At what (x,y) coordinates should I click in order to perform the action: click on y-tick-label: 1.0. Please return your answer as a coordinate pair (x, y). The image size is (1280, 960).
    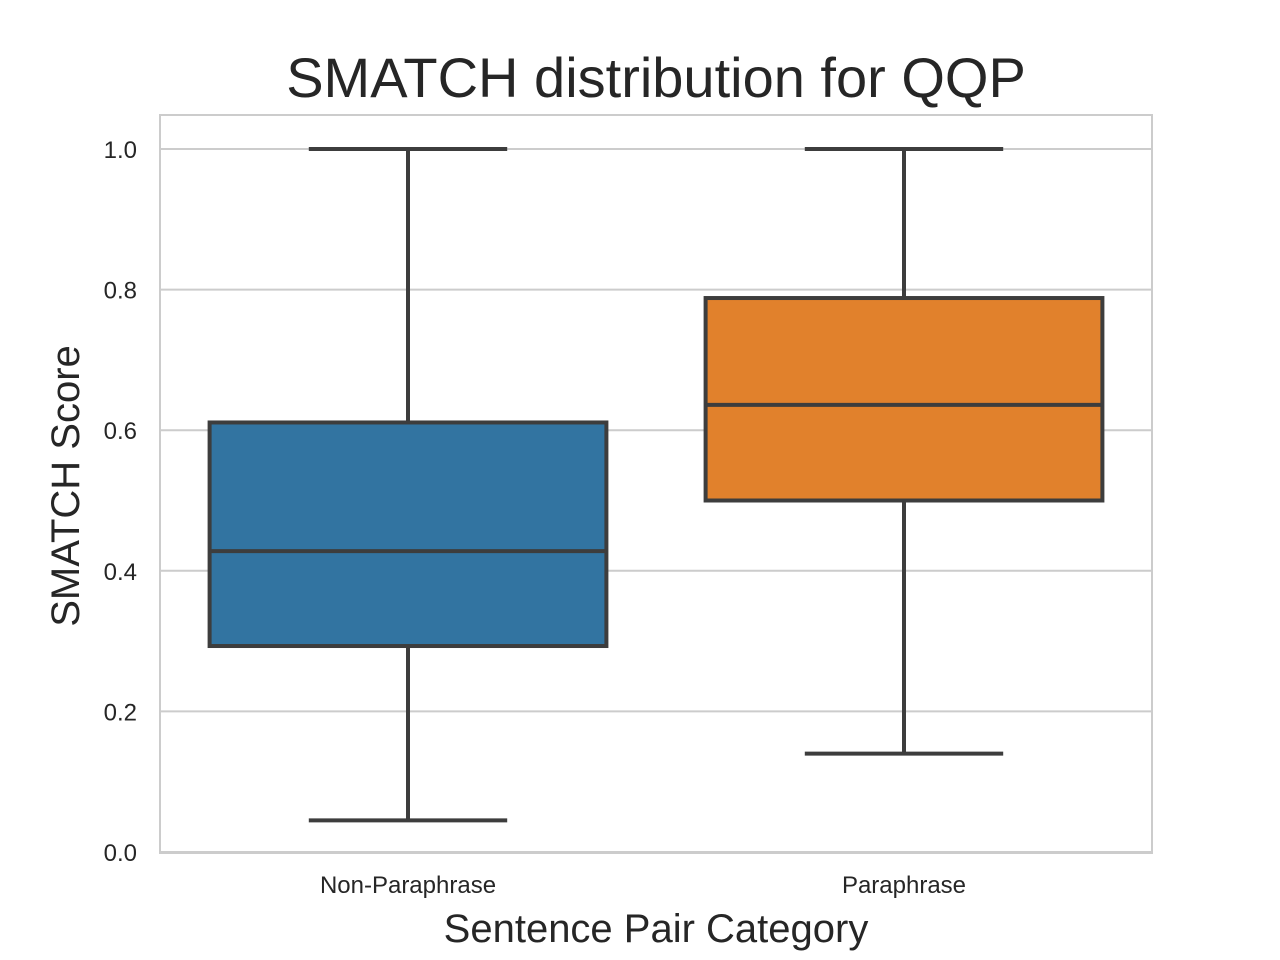
    Looking at the image, I should click on (120, 150).